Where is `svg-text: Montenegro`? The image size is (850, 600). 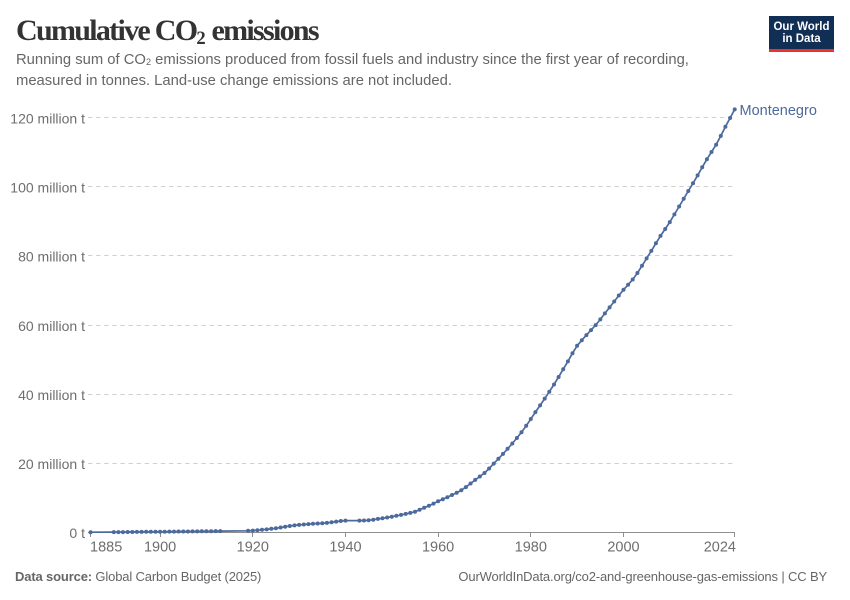
svg-text: Montenegro is located at coordinates (778, 111).